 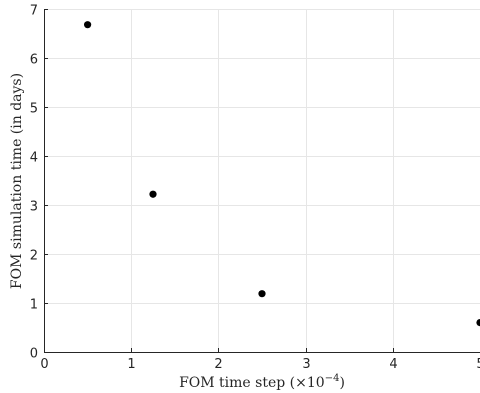 I want to click on y-tick-label: 6, so click(x=34, y=60).